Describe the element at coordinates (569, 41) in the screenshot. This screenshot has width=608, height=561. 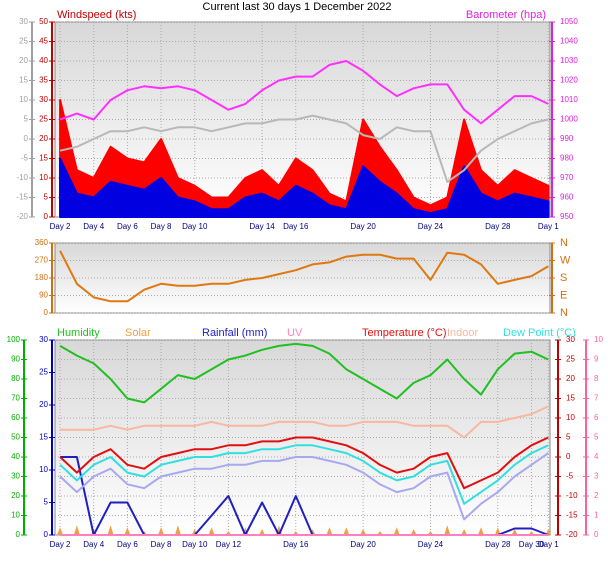
I see `y-tick-label: 1040` at that location.